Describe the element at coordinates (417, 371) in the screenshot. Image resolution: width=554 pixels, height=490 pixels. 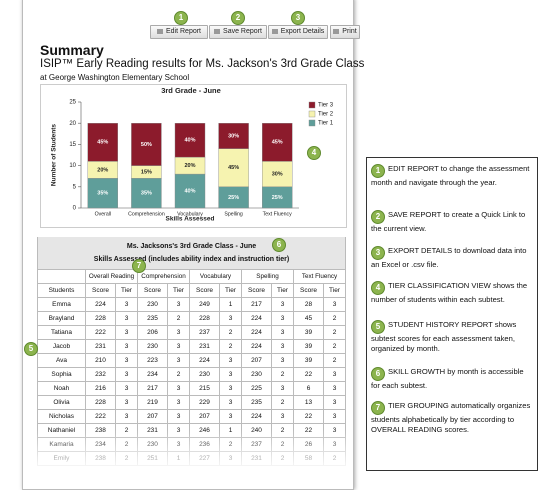
I see `callout-lead: SKILL GROWTH` at that location.